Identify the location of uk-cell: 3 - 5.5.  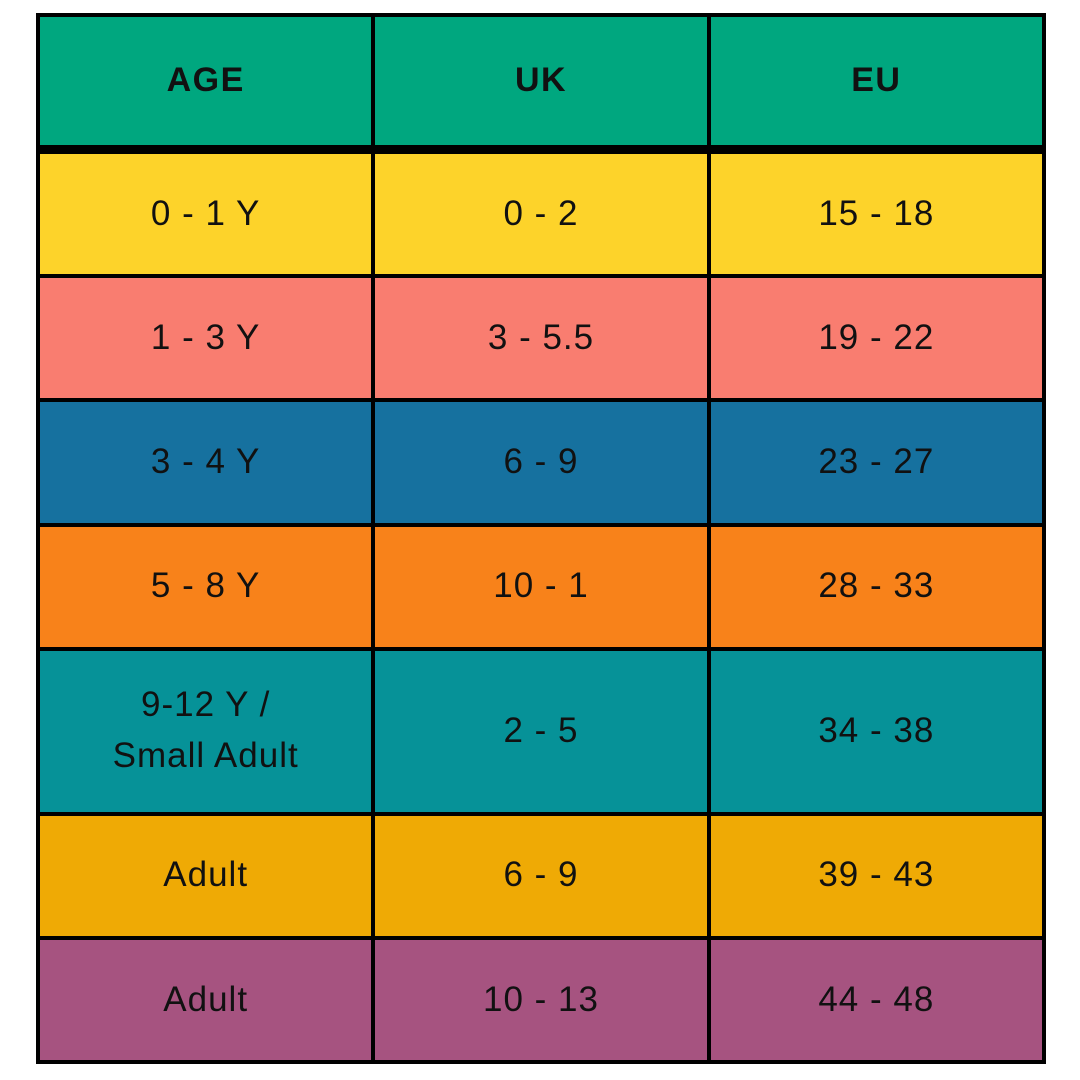
(543, 338).